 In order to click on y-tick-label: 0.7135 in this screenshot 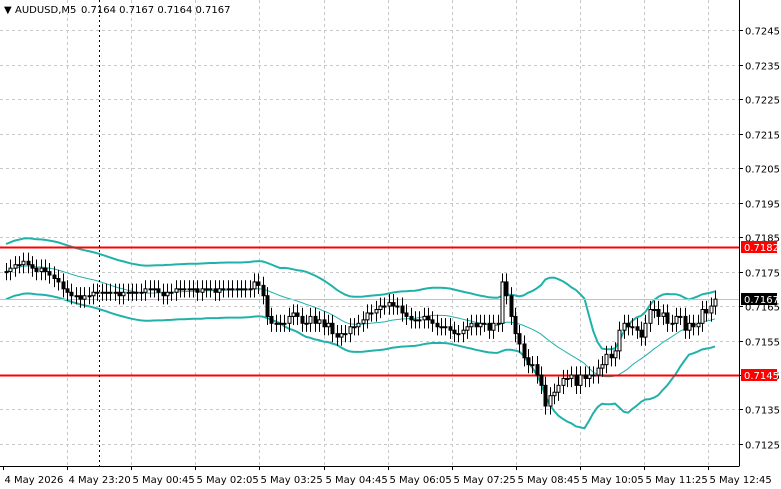, I will do `click(762, 411)`.